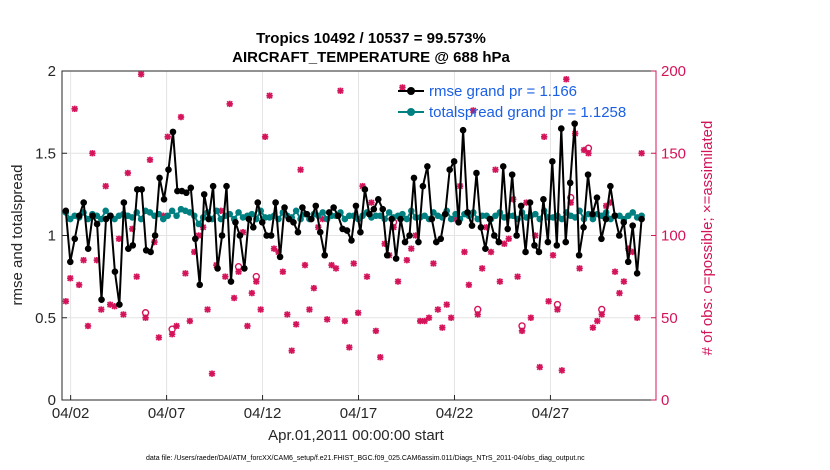 The height and width of the screenshot is (470, 830). I want to click on x-tick-label: 04/22, so click(455, 413).